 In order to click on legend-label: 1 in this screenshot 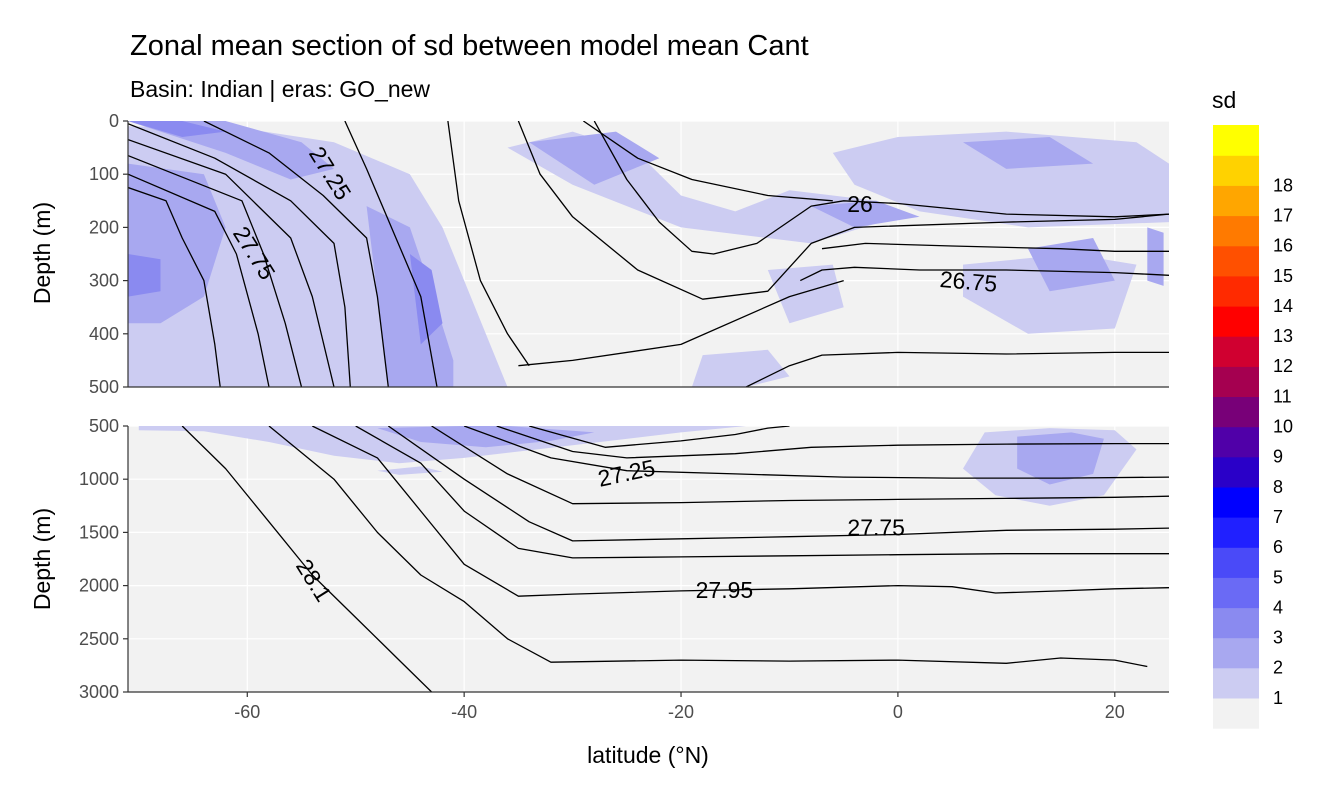, I will do `click(1278, 698)`.